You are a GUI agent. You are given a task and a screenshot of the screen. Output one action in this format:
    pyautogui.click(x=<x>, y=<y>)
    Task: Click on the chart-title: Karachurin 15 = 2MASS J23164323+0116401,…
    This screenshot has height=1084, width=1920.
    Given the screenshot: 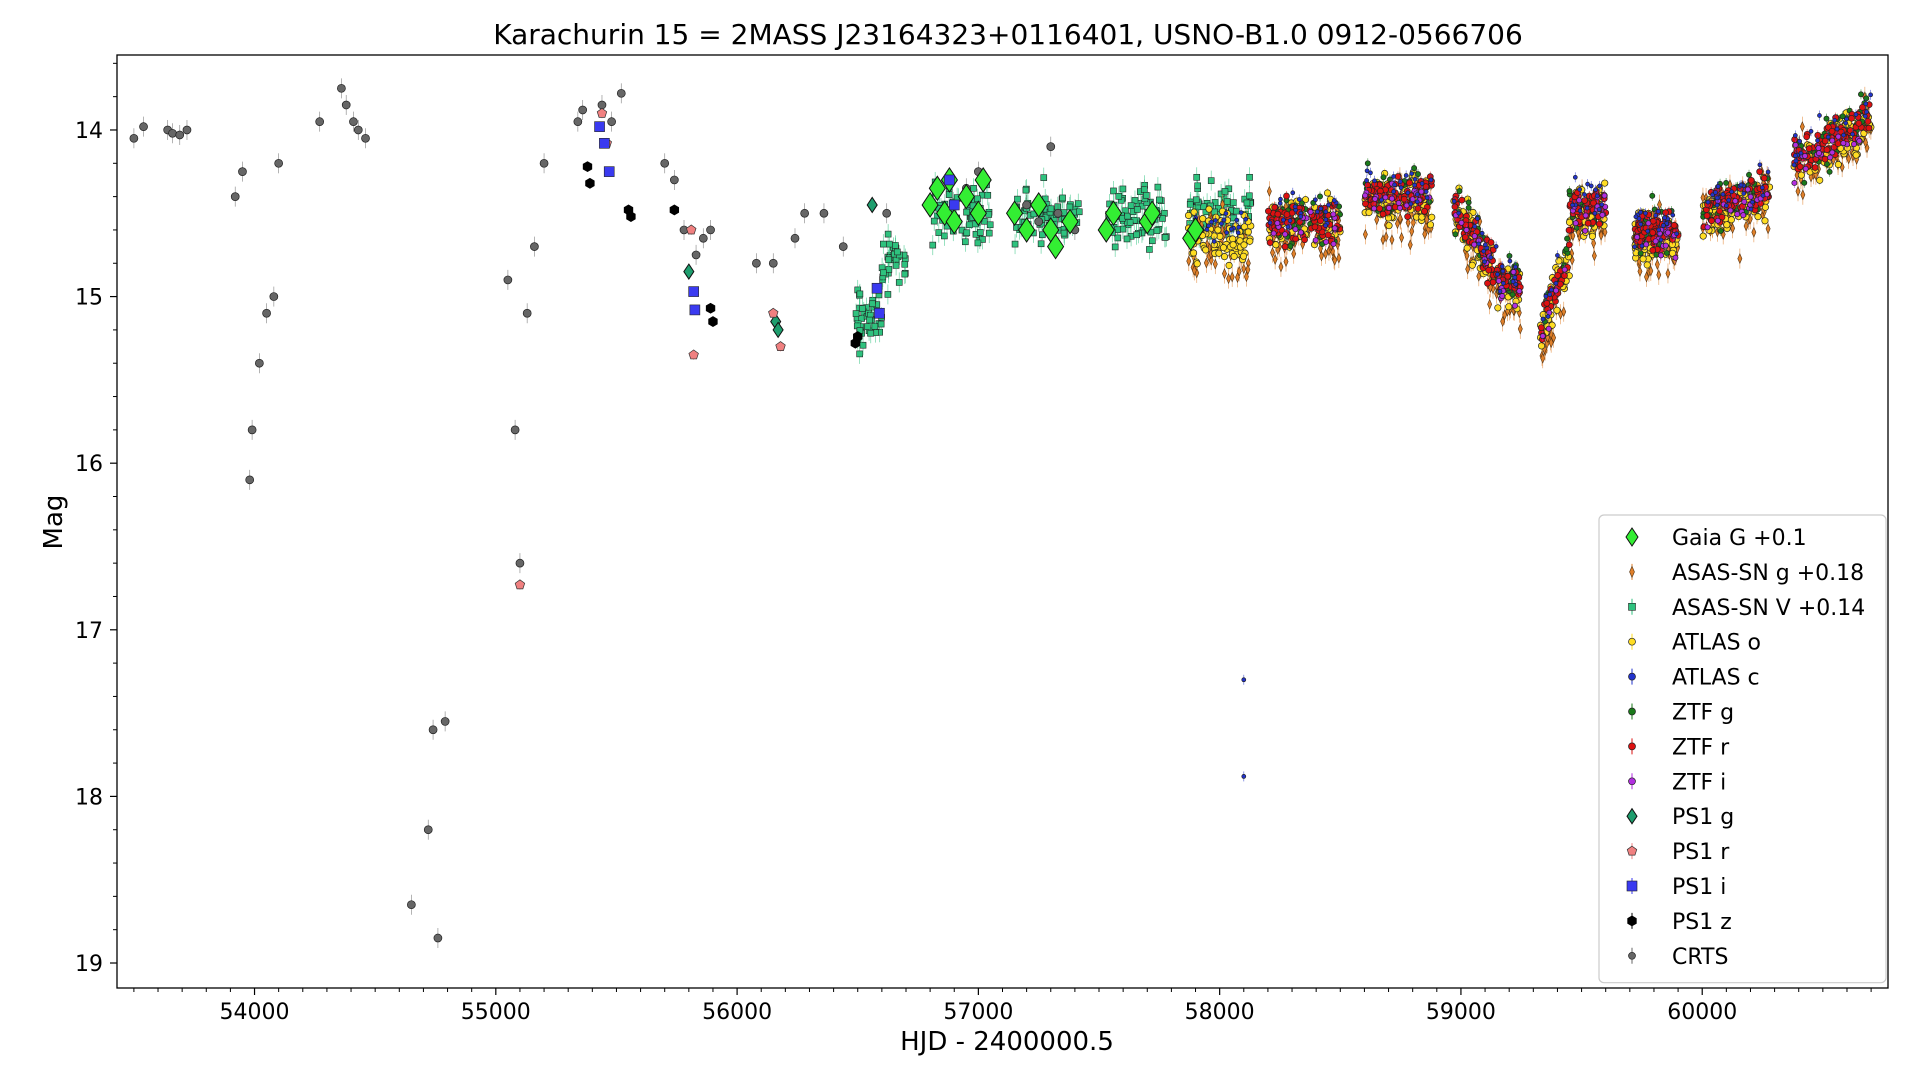 What is the action you would take?
    pyautogui.click(x=1008, y=34)
    